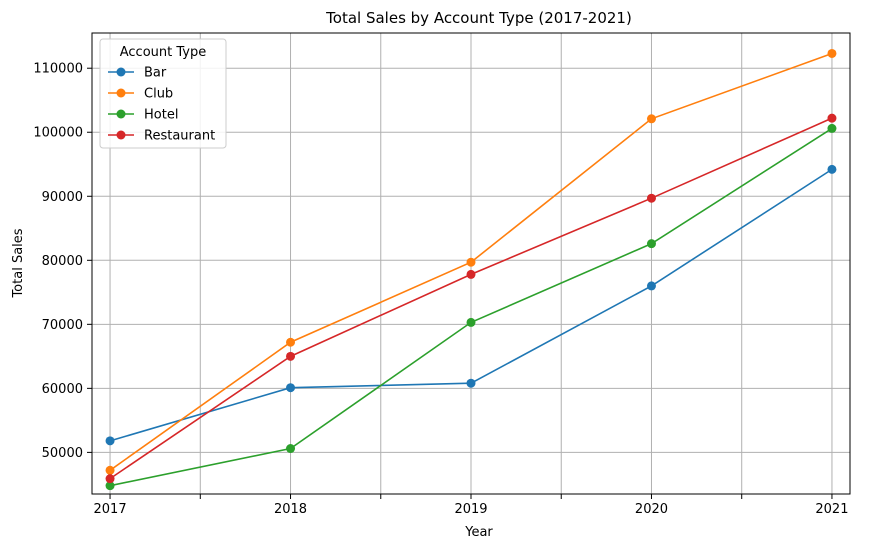 Image resolution: width=877 pixels, height=551 pixels. Describe the element at coordinates (62, 325) in the screenshot. I see `y-tick-label: 70000` at that location.